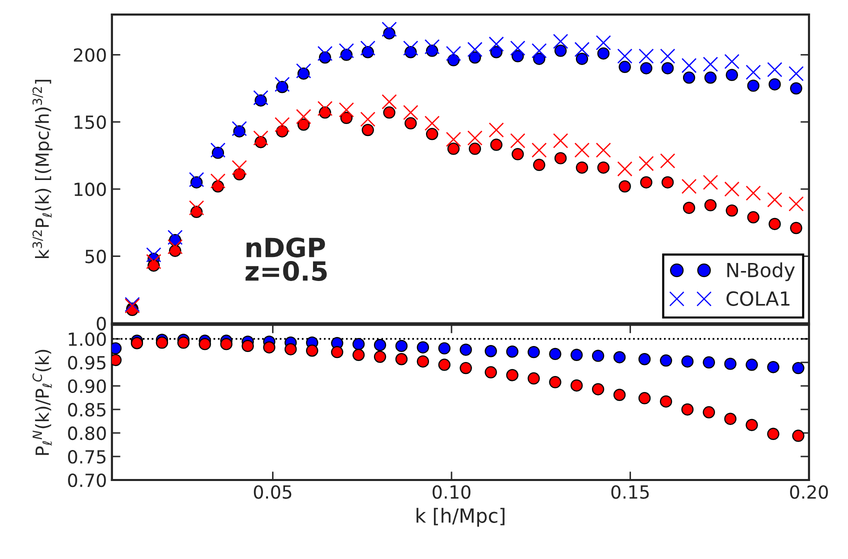 Image resolution: width=848 pixels, height=559 pixels. Describe the element at coordinates (630, 492) in the screenshot. I see `x-tick-label: 0.15` at that location.